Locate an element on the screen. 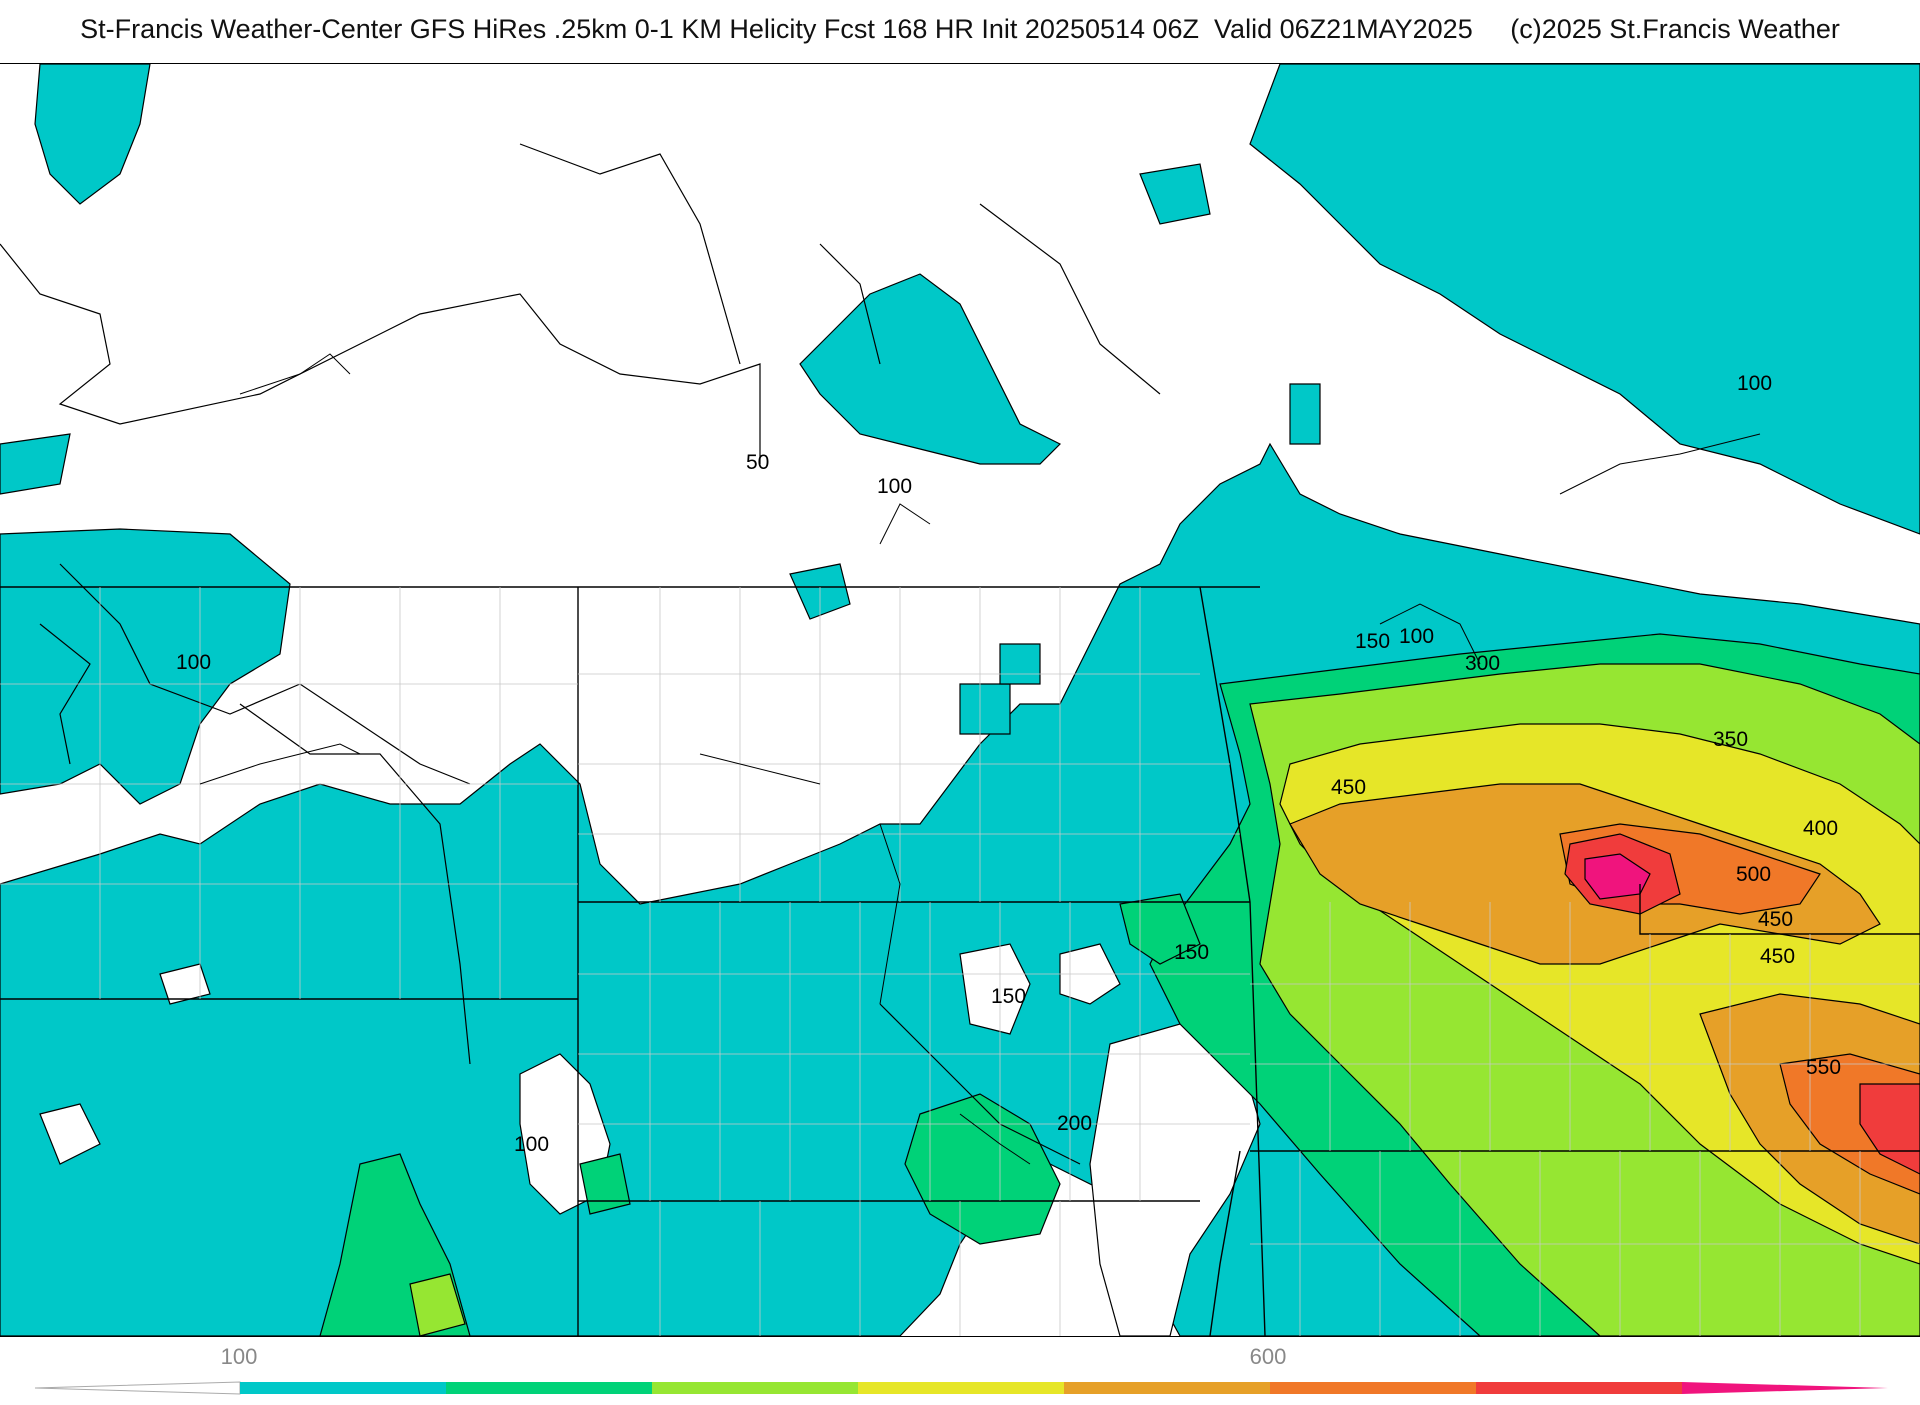 This screenshot has width=1920, height=1405. contour-label: 350 is located at coordinates (1730, 739).